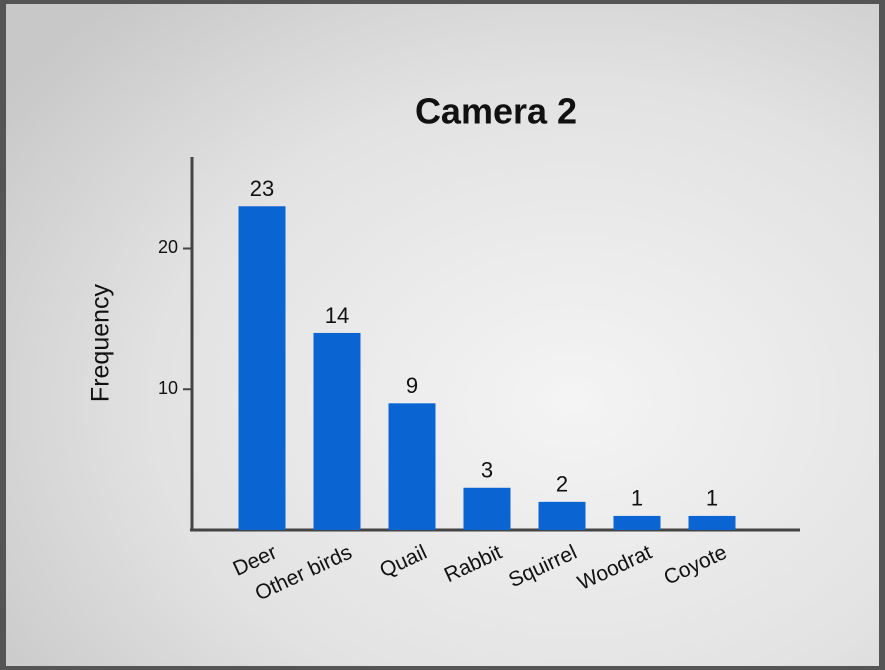 Image resolution: width=885 pixels, height=670 pixels. I want to click on data-label: 9, so click(412, 385).